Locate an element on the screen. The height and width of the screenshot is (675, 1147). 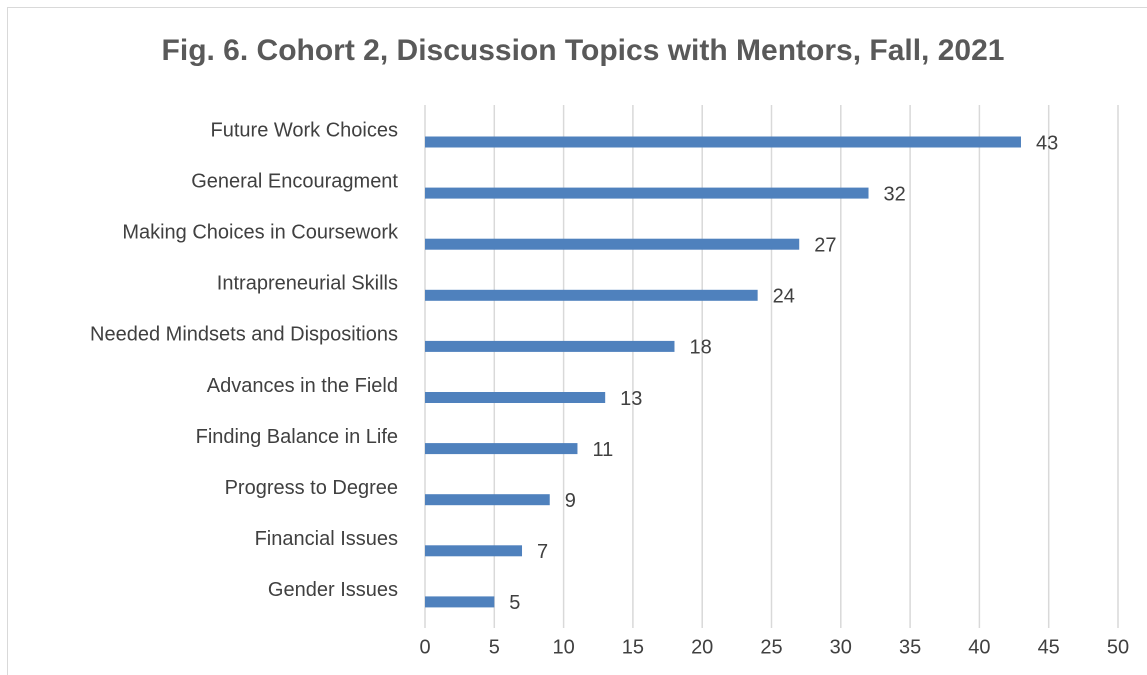
data-label: 18 is located at coordinates (700, 348).